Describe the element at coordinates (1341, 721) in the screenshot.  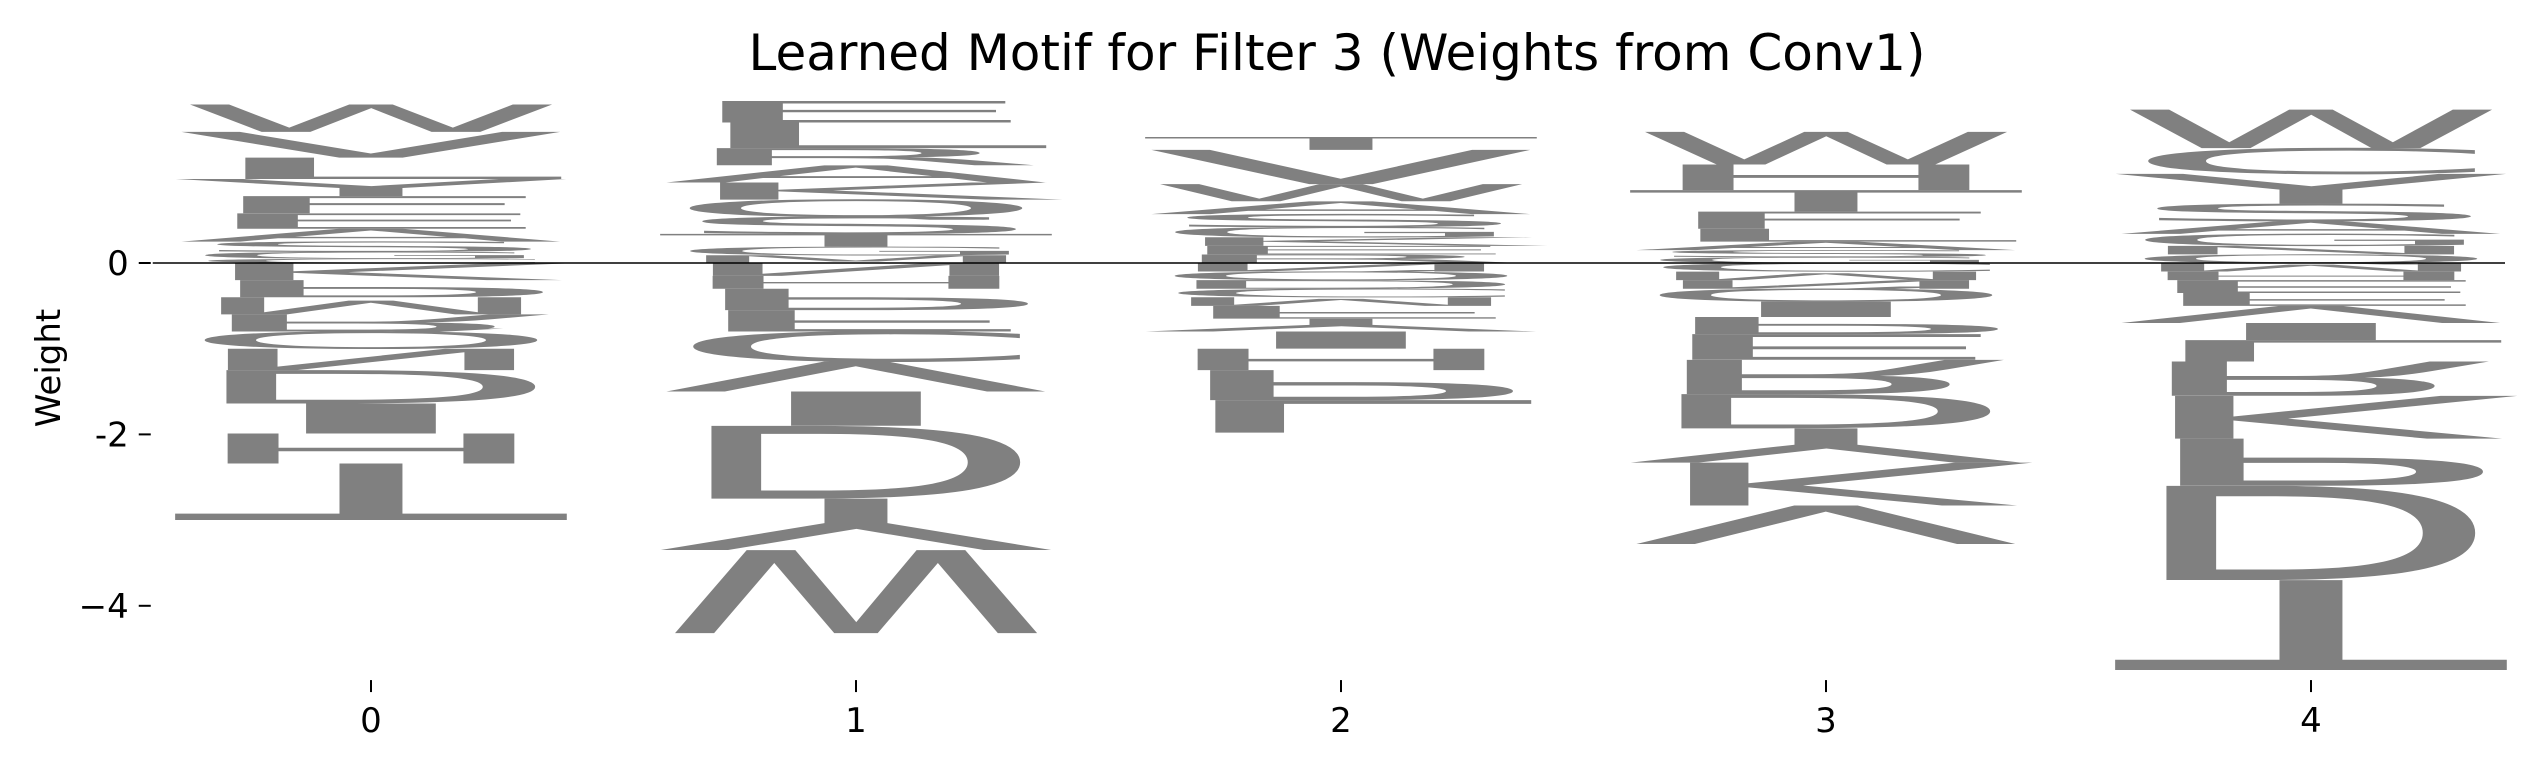
I see `x-tick-label: 2` at that location.